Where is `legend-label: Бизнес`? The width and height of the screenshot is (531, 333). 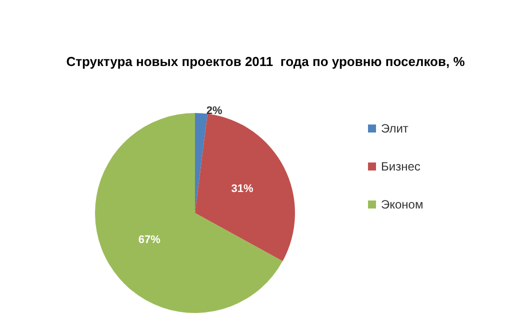 legend-label: Бизнес is located at coordinates (400, 167).